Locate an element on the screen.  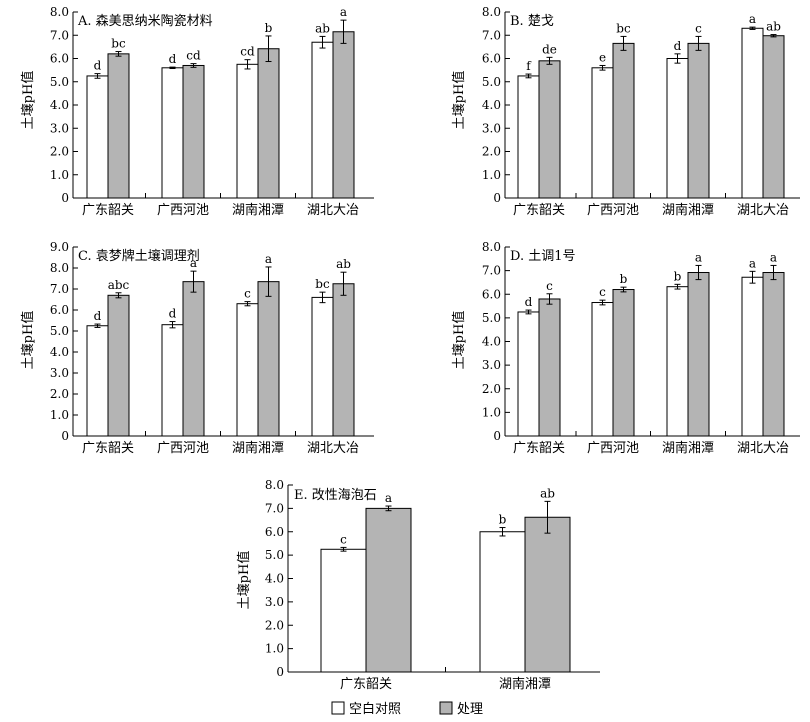
panel-title: E. 改性海泡石 is located at coordinates (335, 495).